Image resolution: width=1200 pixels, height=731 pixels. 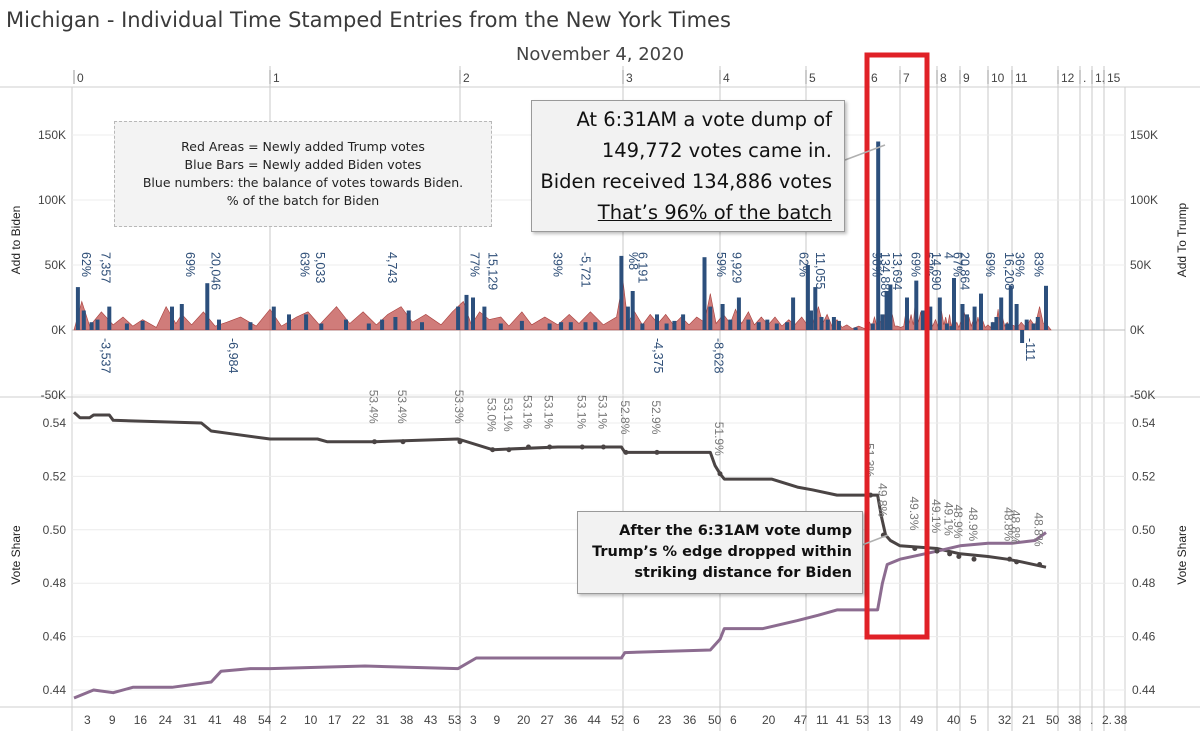 What do you see at coordinates (719, 439) in the screenshot?
I see `share-data-label: 51.9%` at bounding box center [719, 439].